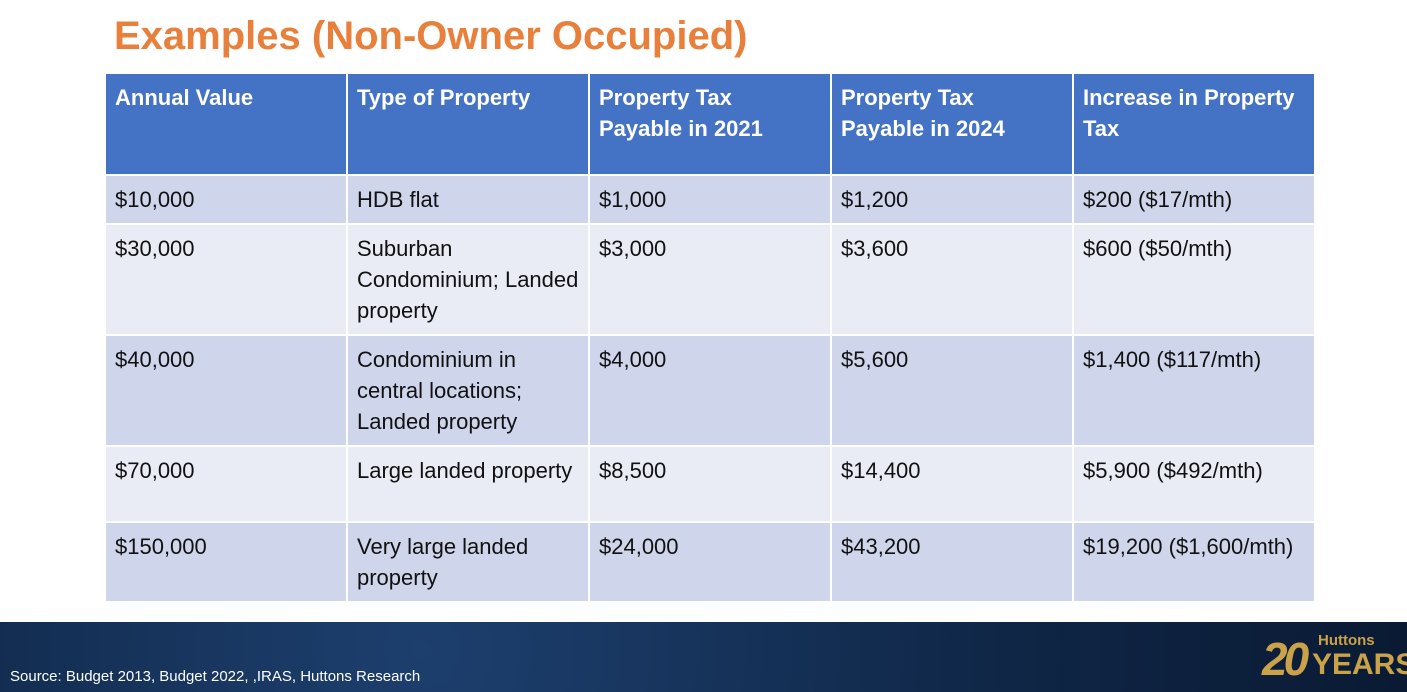  I want to click on table-cell: $10,000, so click(226, 199).